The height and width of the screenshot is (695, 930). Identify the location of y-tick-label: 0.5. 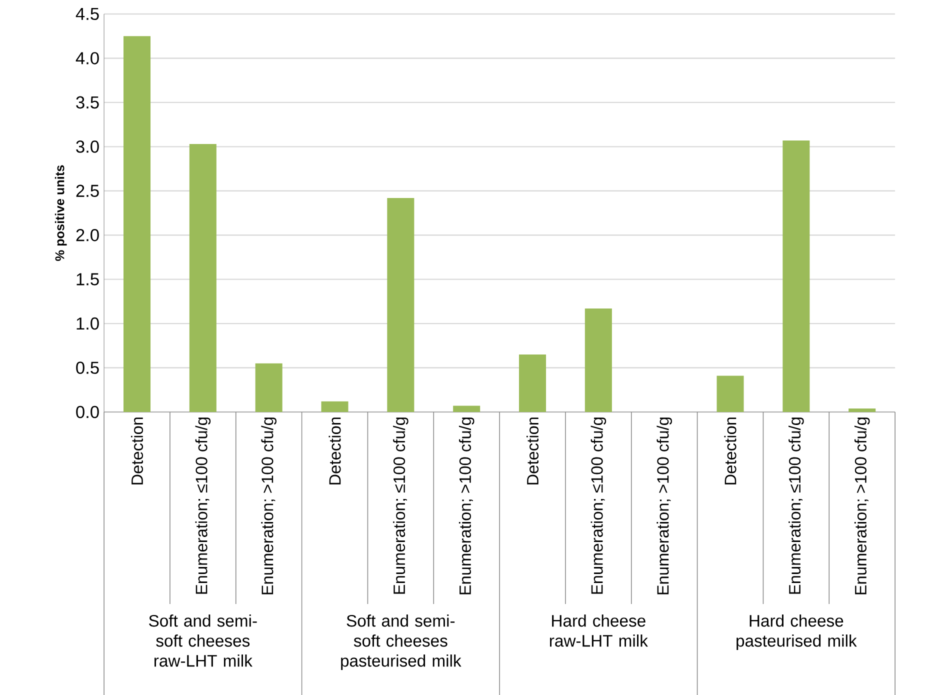
(87, 368).